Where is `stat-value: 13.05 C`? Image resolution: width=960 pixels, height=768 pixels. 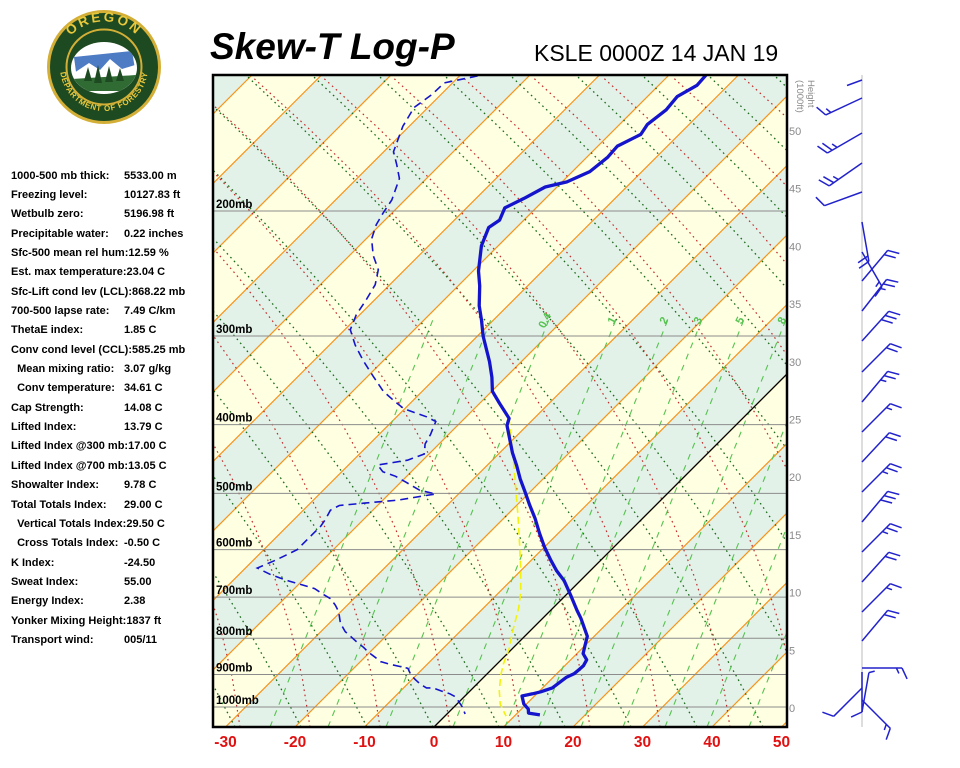
stat-value: 13.05 C is located at coordinates (147, 465).